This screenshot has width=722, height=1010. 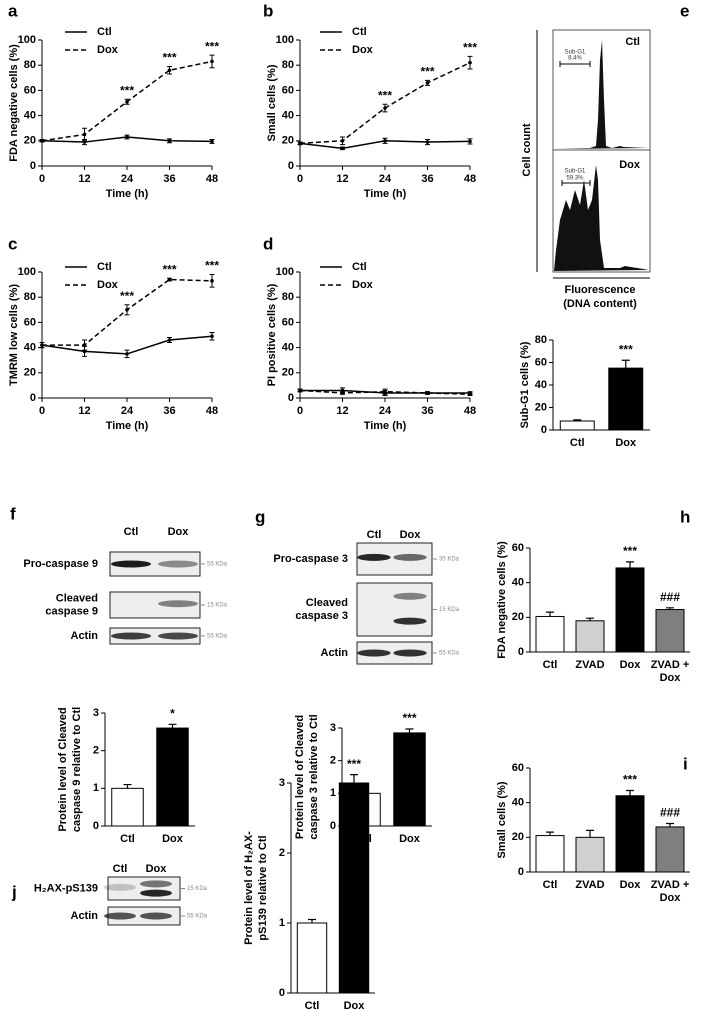 I want to click on blot-label: caspase 3, so click(x=321, y=616).